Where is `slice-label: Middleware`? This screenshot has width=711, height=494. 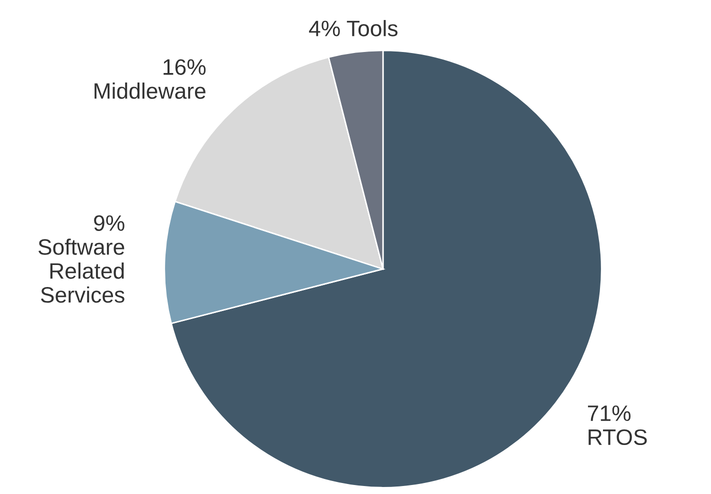 slice-label: Middleware is located at coordinates (150, 90).